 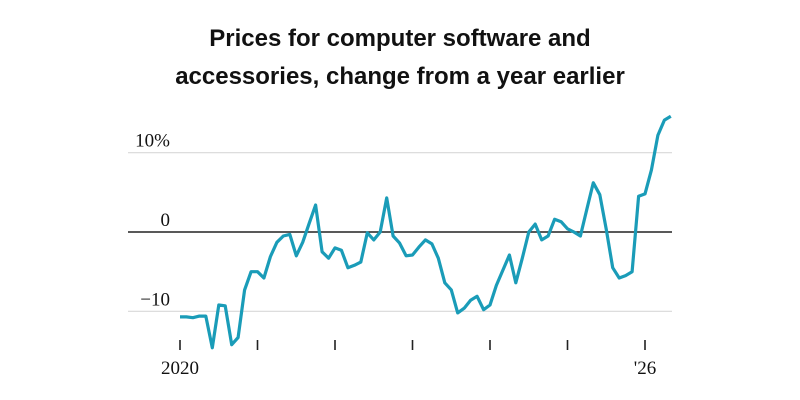 I want to click on chart-title: accessories, change from a year earlier, so click(x=400, y=76).